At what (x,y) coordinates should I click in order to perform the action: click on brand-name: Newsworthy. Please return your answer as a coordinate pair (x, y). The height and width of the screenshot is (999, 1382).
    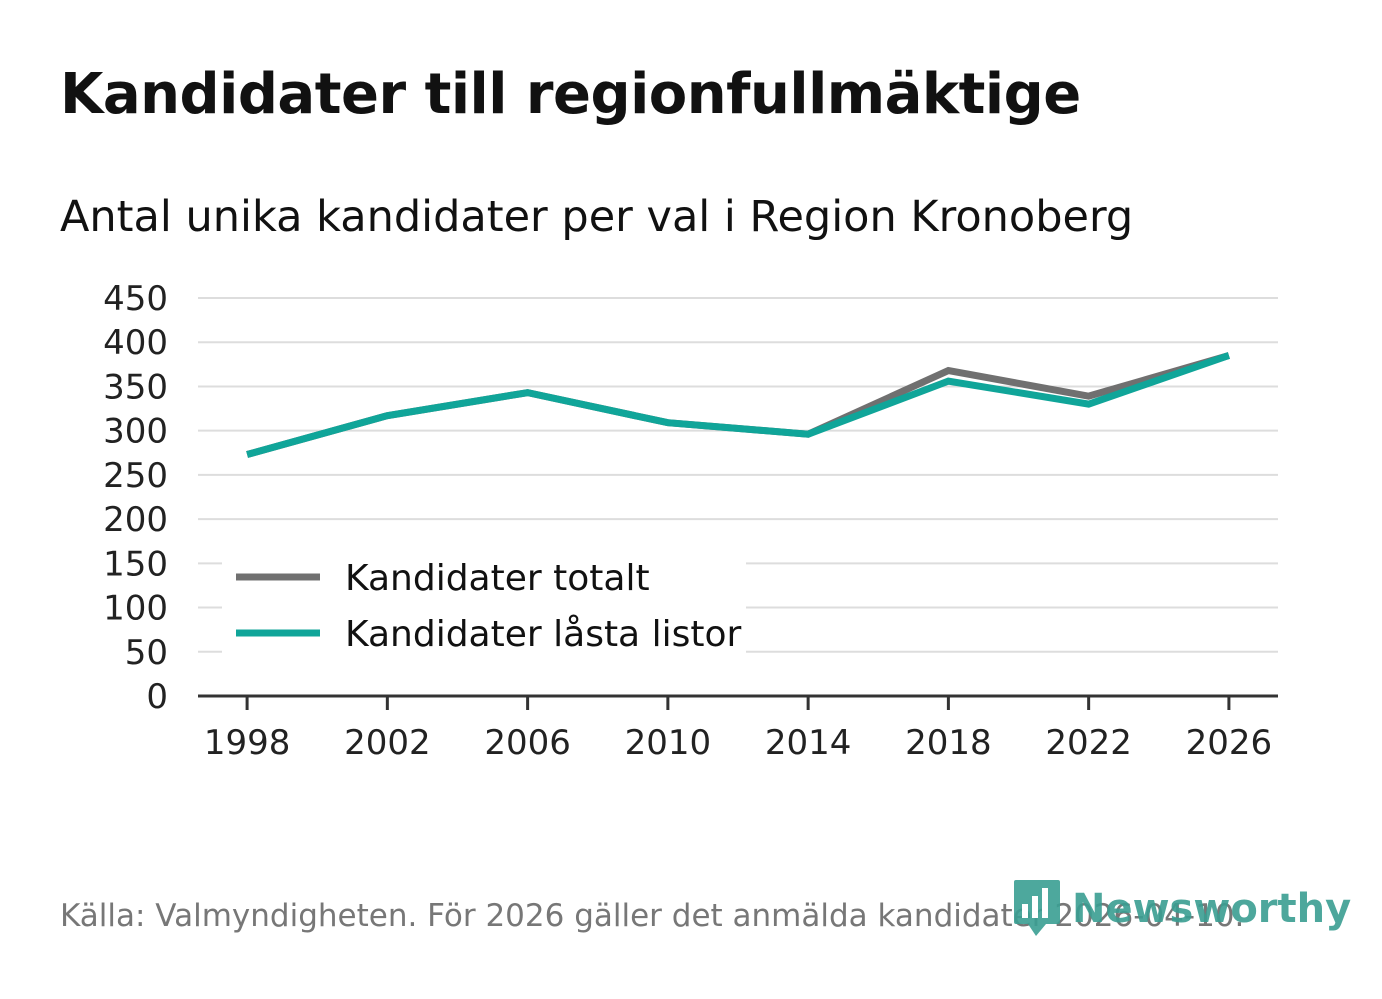
    Looking at the image, I should click on (1212, 909).